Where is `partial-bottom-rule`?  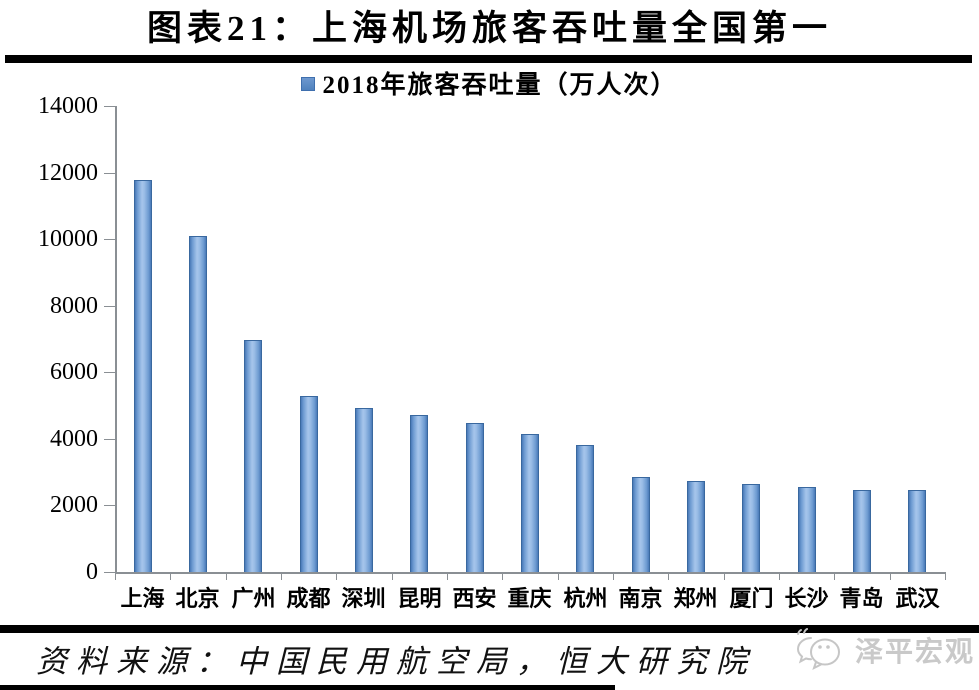
partial-bottom-rule is located at coordinates (307, 687).